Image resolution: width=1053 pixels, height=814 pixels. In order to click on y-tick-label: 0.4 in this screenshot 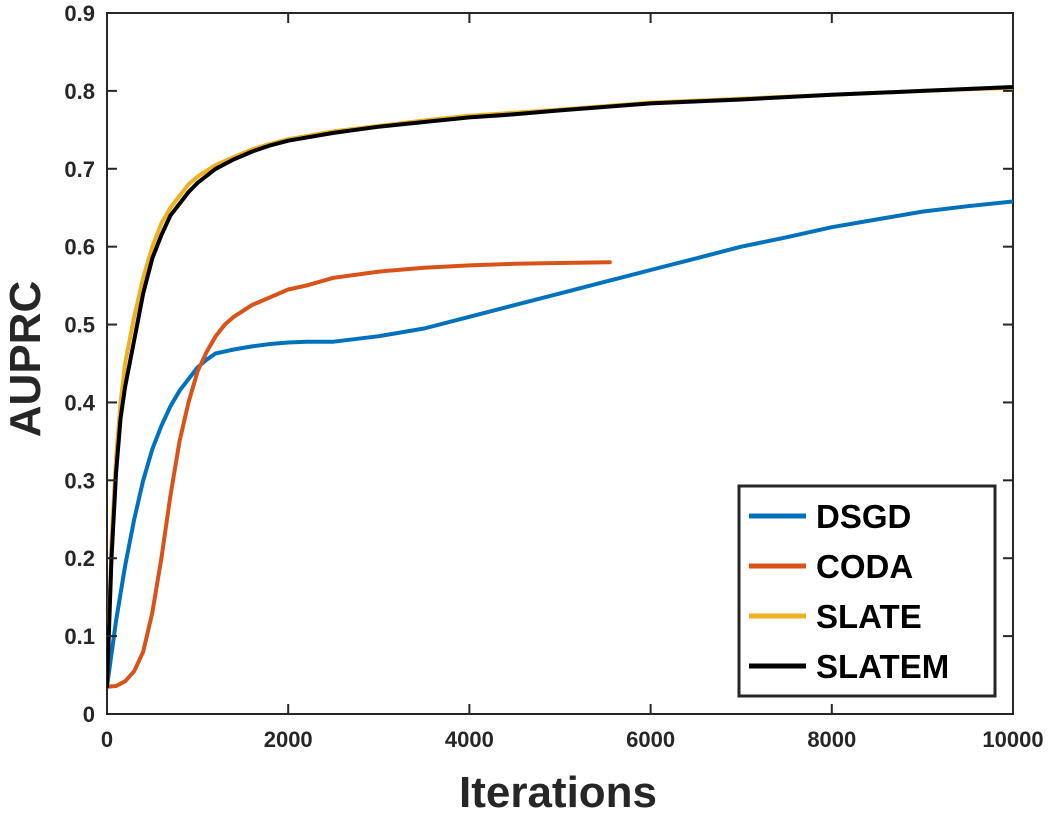, I will do `click(79, 402)`.